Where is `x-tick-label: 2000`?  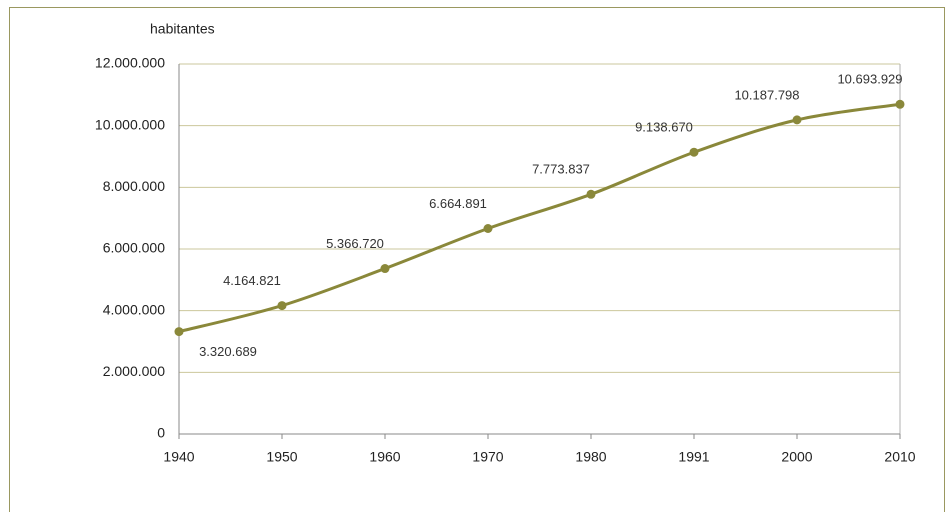
x-tick-label: 2000 is located at coordinates (796, 457).